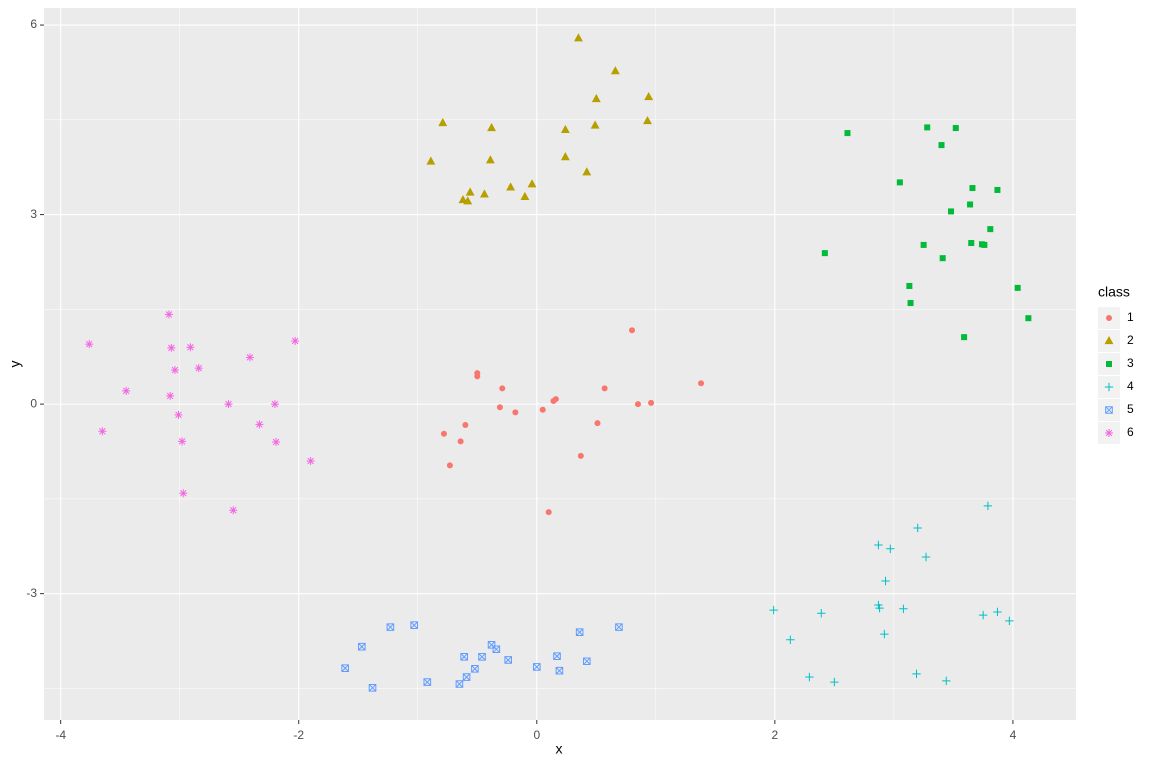 This screenshot has height=766, width=1150. I want to click on legend-label: 2, so click(1130, 340).